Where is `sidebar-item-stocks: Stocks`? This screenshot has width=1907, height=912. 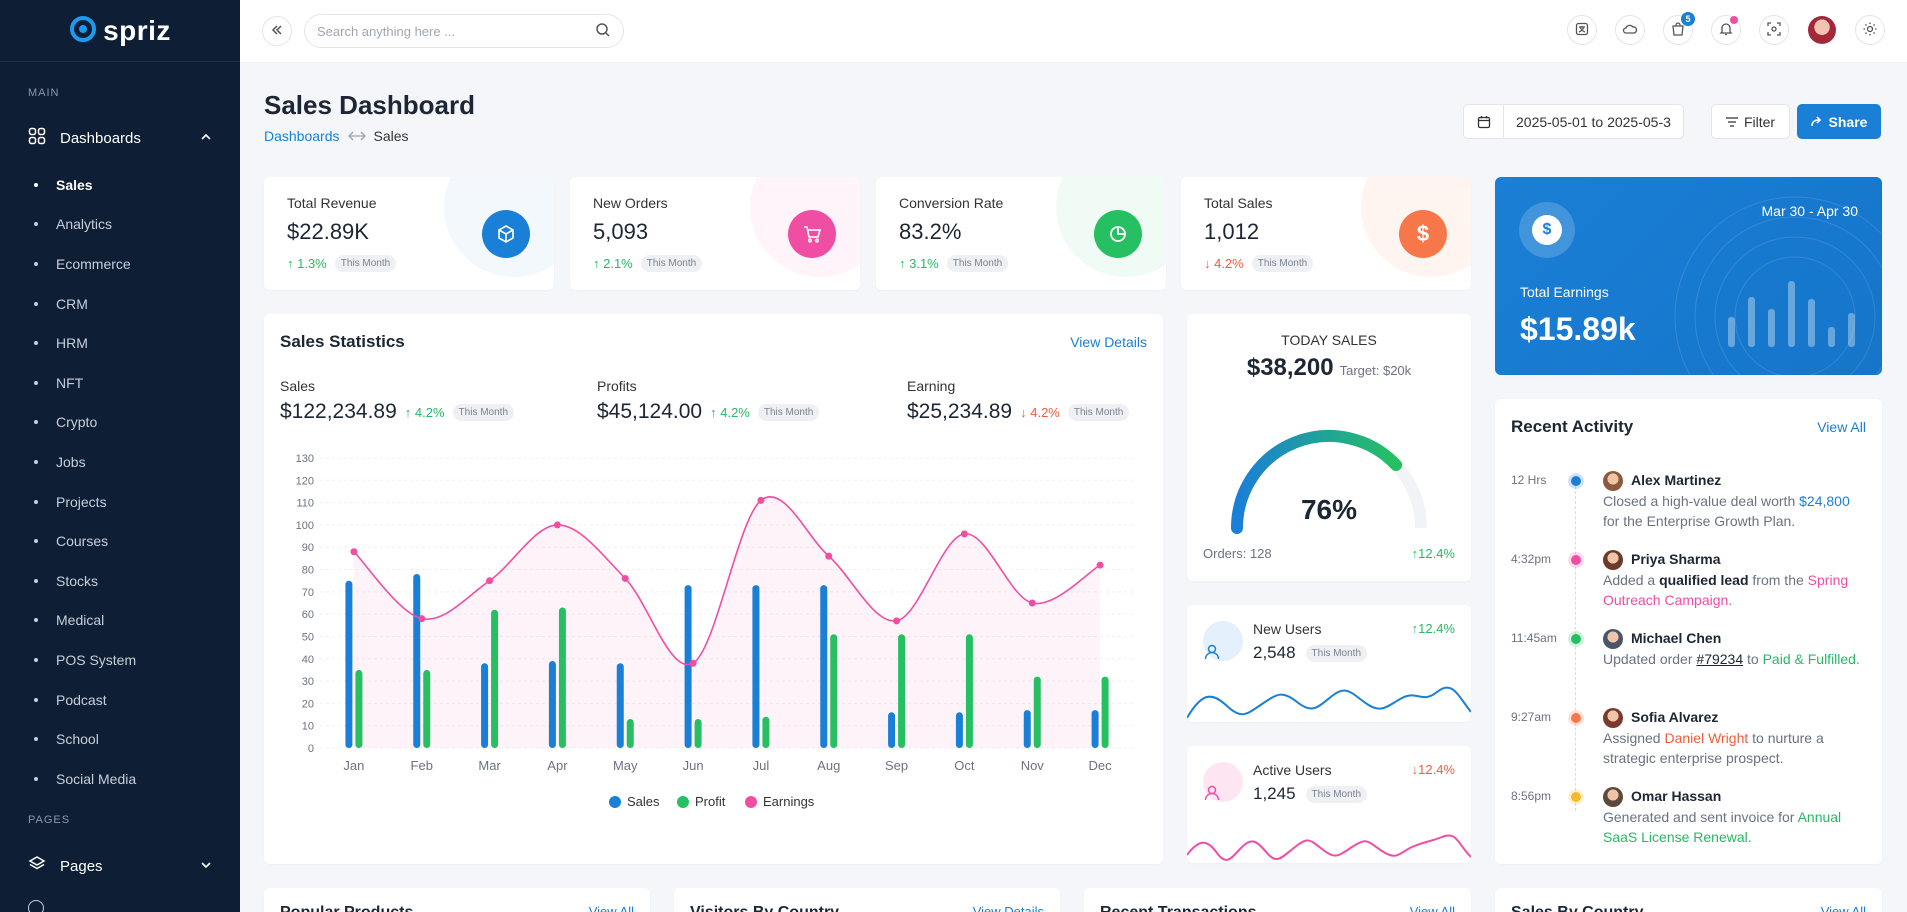
sidebar-item-stocks: Stocks is located at coordinates (120, 581).